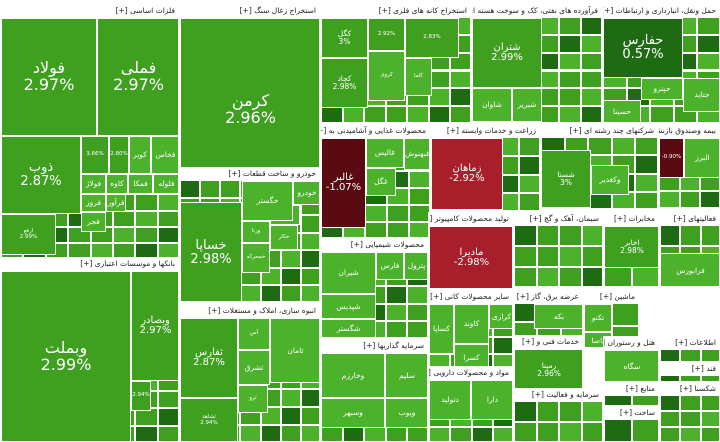 The image size is (720, 442). Describe the element at coordinates (344, 38) in the screenshot. I see `stock-tile: کگل 3%` at that location.